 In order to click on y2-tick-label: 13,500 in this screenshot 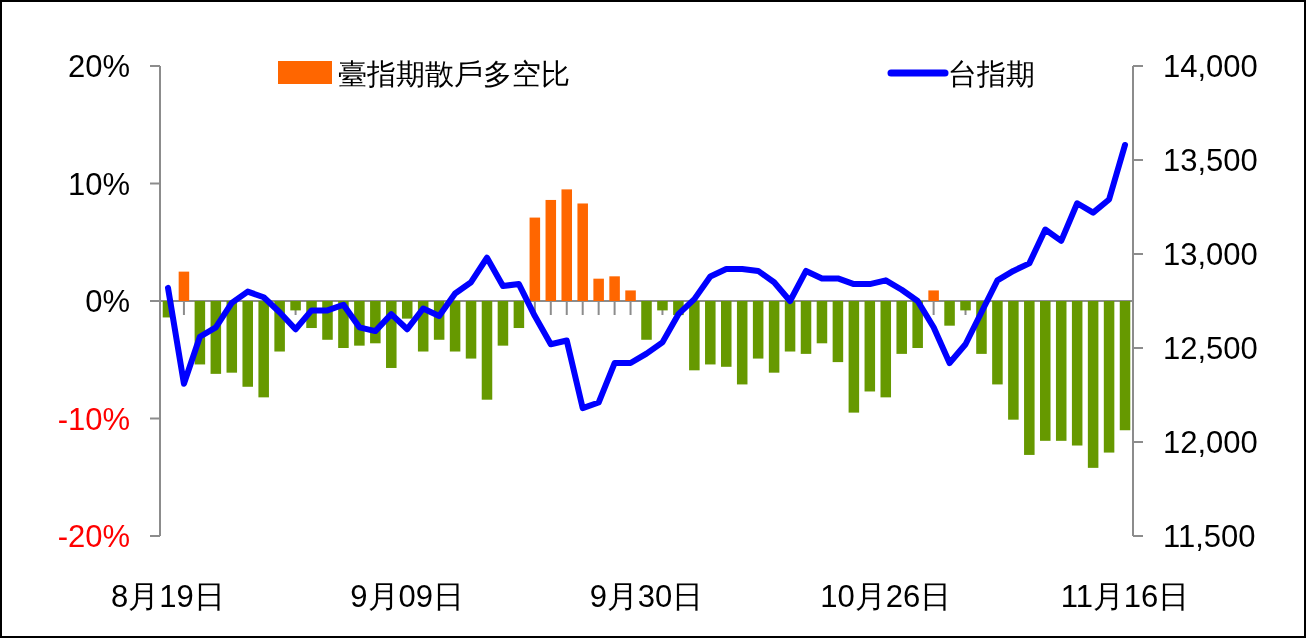, I will do `click(1210, 160)`.